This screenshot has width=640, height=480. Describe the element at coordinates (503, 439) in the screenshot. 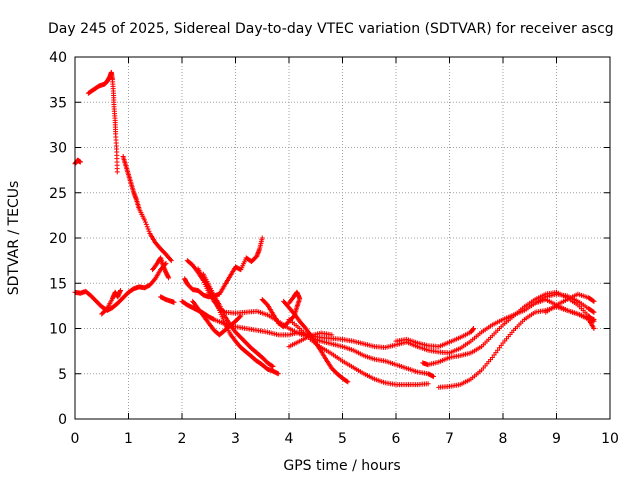

I see `x-tick-label: 8` at that location.